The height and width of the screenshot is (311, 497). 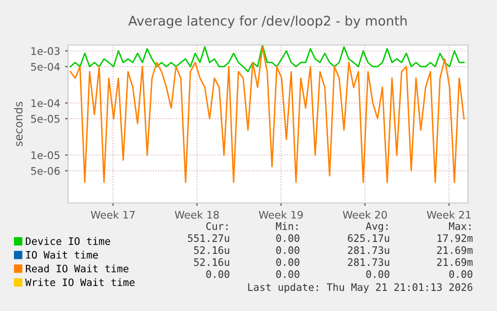 What do you see at coordinates (112, 214) in the screenshot?
I see `x-tick-label: Week 17` at bounding box center [112, 214].